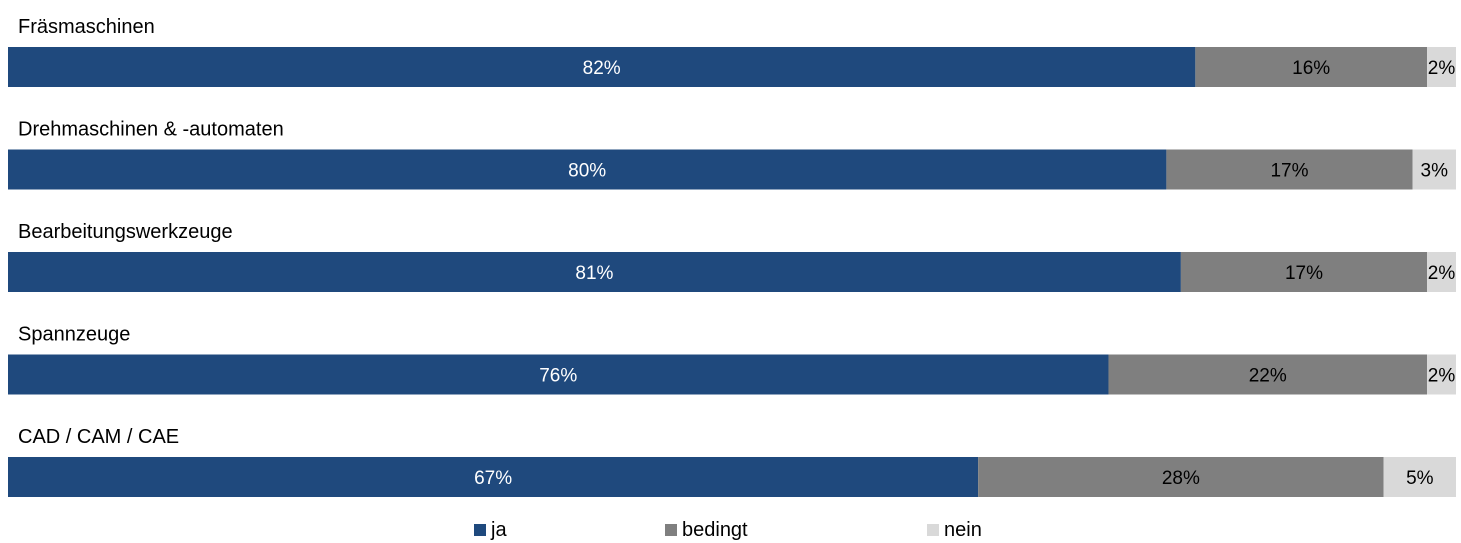 This screenshot has width=1461, height=543. I want to click on legend-swatch-bedingt, so click(671, 530).